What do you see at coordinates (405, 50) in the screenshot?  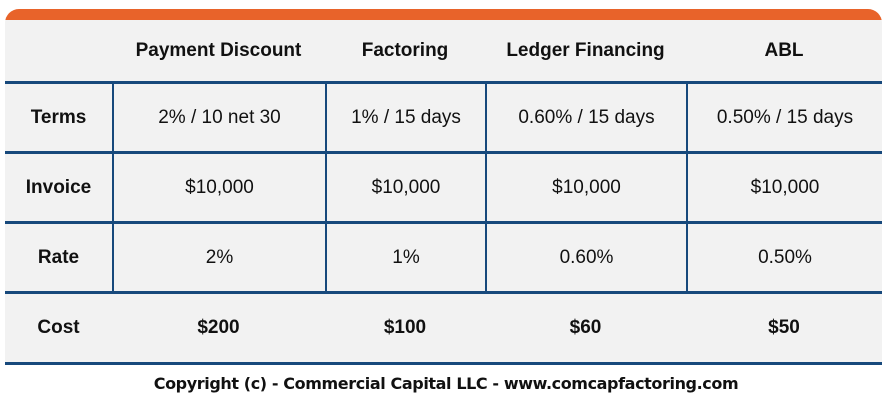 I see `header-cell: Factoring` at bounding box center [405, 50].